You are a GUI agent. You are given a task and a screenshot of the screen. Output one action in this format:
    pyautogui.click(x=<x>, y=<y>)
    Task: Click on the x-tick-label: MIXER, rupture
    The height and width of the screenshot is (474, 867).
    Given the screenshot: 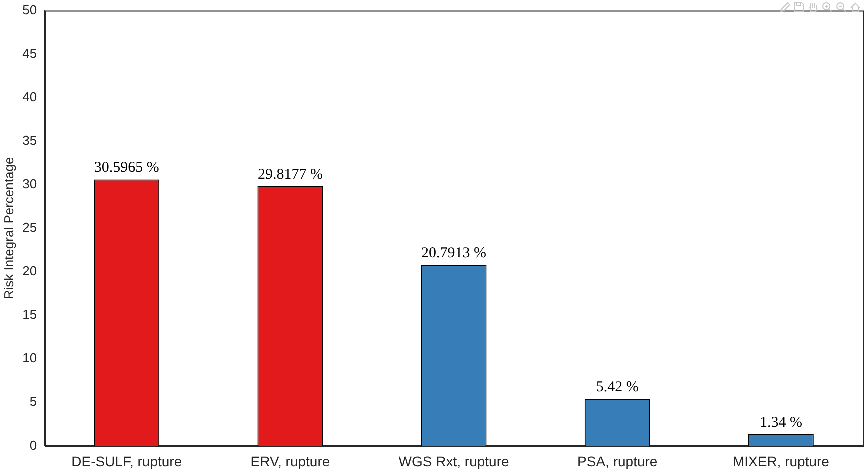 What is the action you would take?
    pyautogui.click(x=781, y=461)
    